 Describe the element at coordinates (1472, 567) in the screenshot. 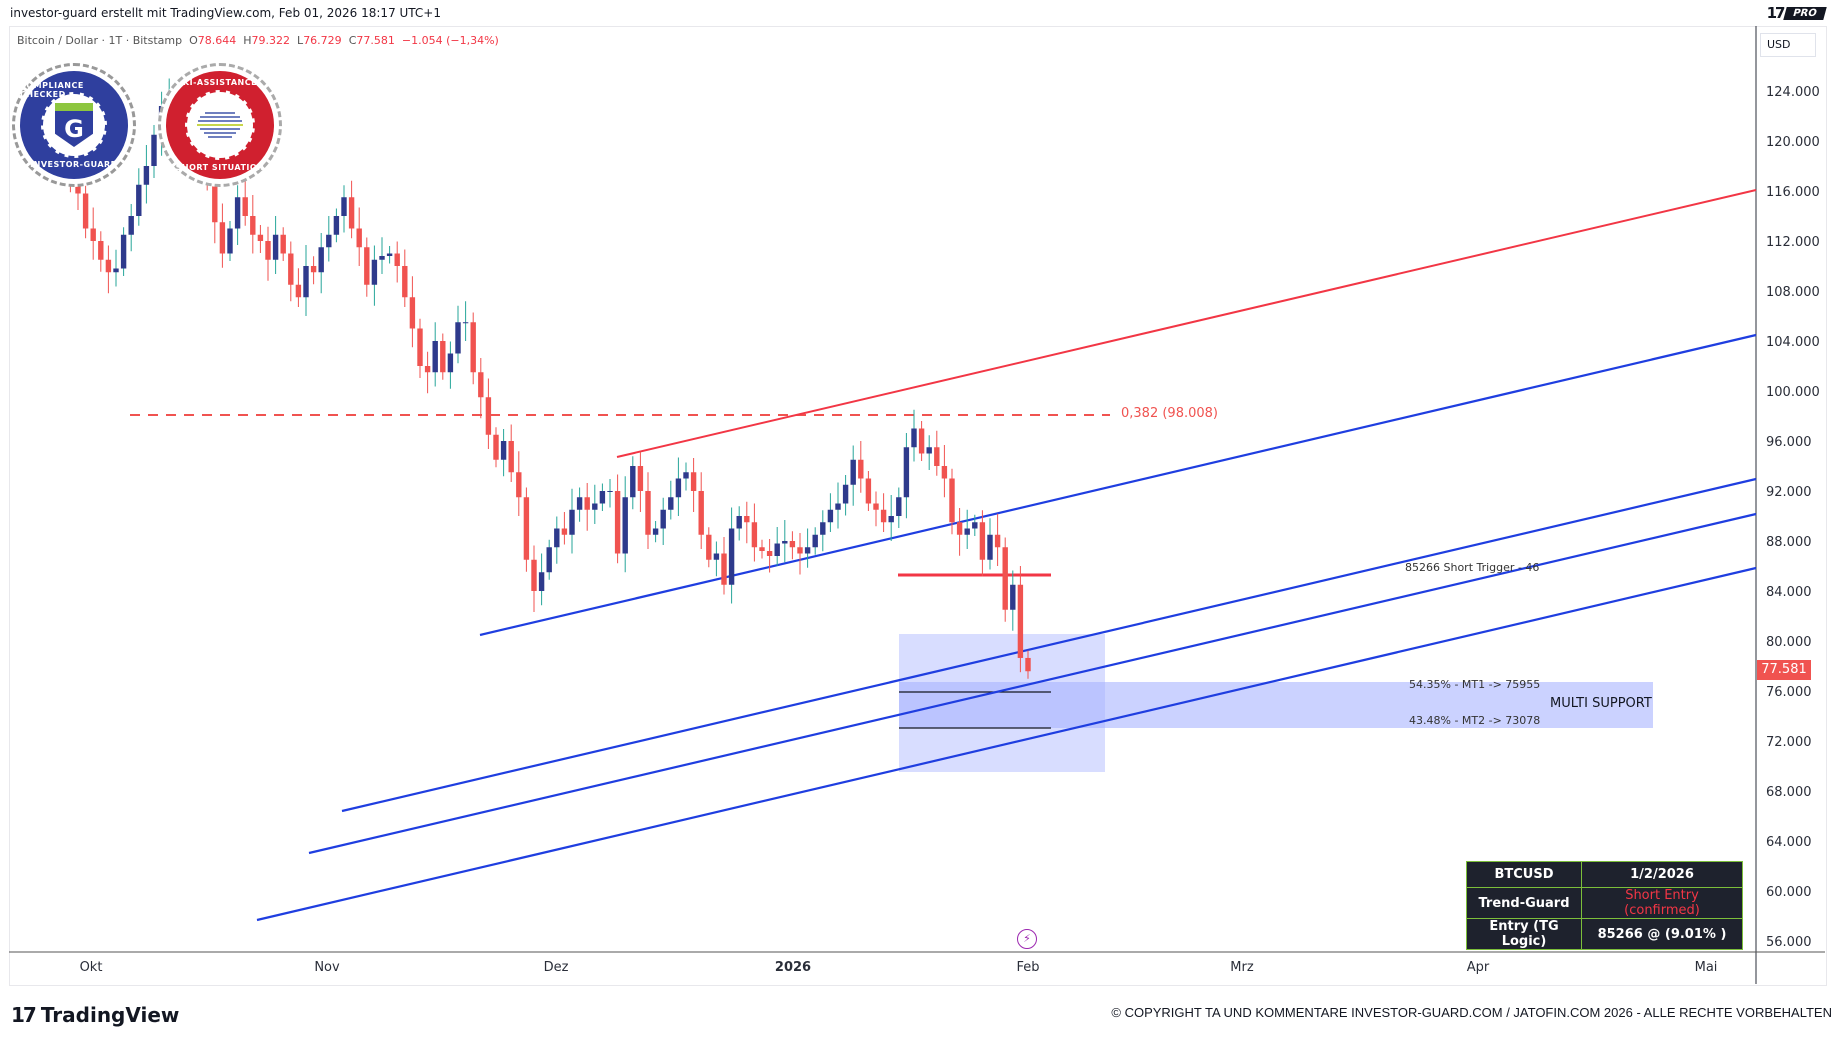

I see `short-trigger-label: 85266 Short Trigger - 46` at that location.